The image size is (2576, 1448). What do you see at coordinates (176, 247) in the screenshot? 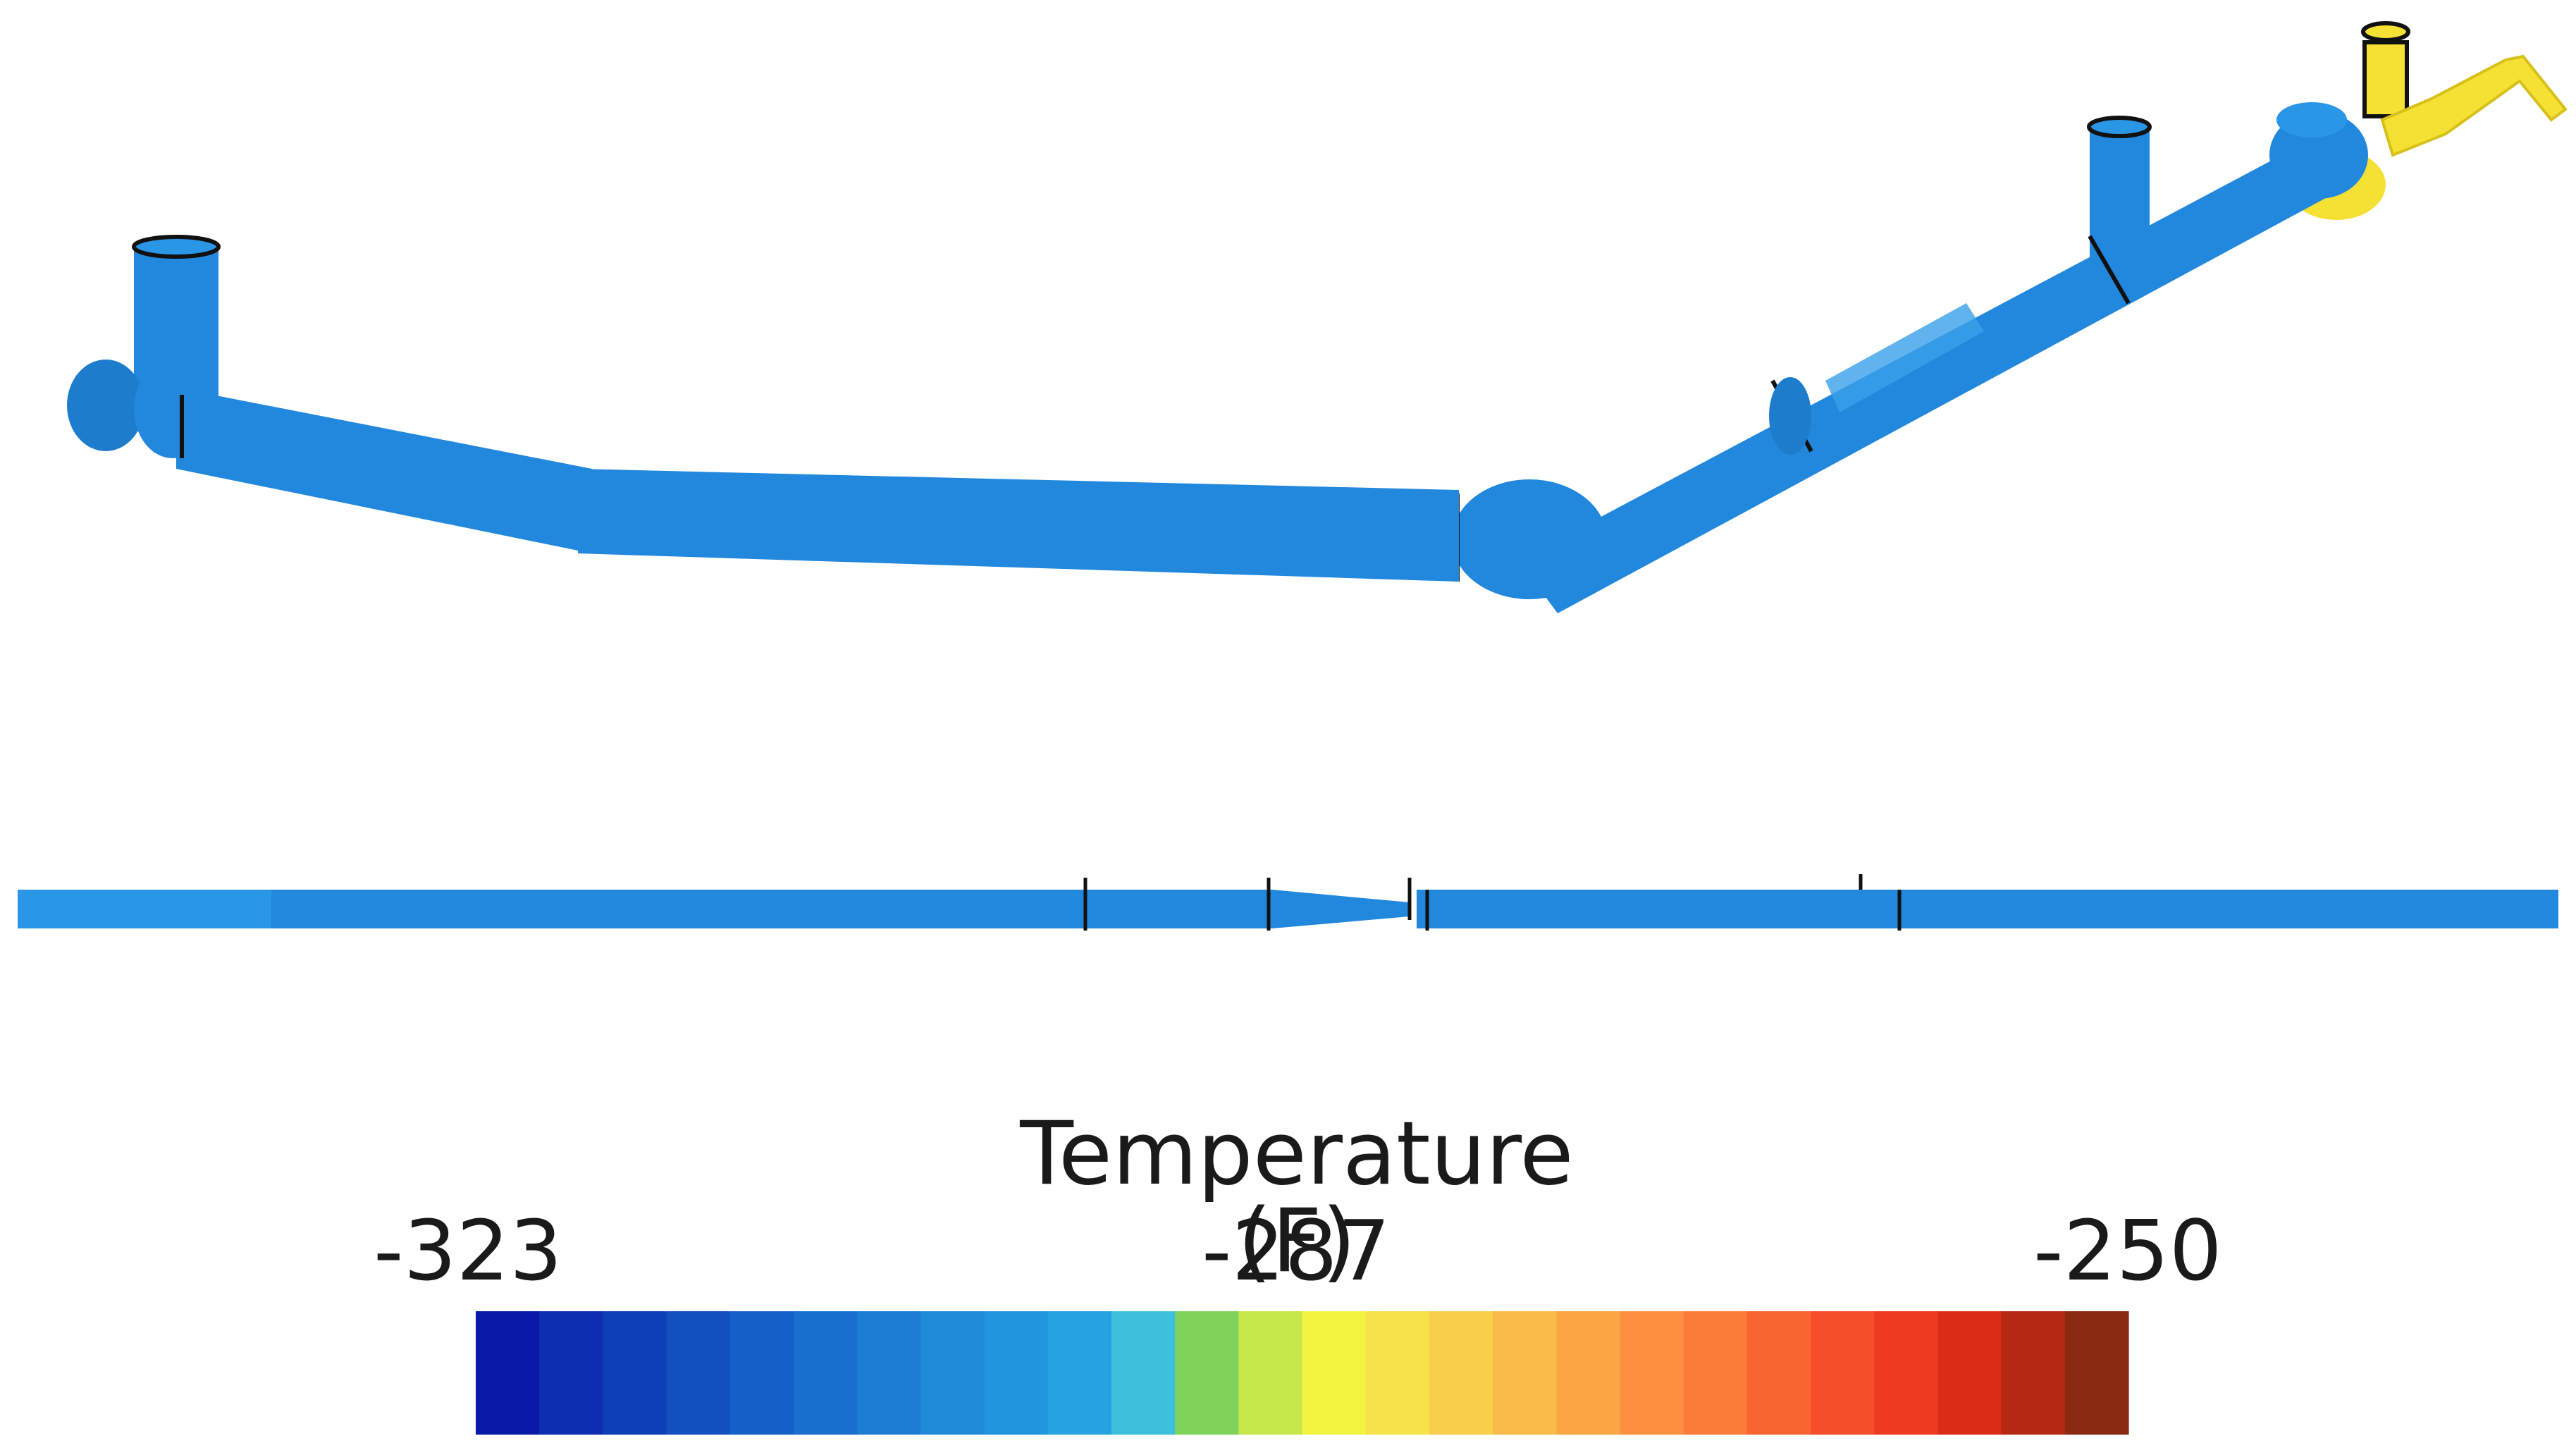
I see `left-vertical-stub-cap` at bounding box center [176, 247].